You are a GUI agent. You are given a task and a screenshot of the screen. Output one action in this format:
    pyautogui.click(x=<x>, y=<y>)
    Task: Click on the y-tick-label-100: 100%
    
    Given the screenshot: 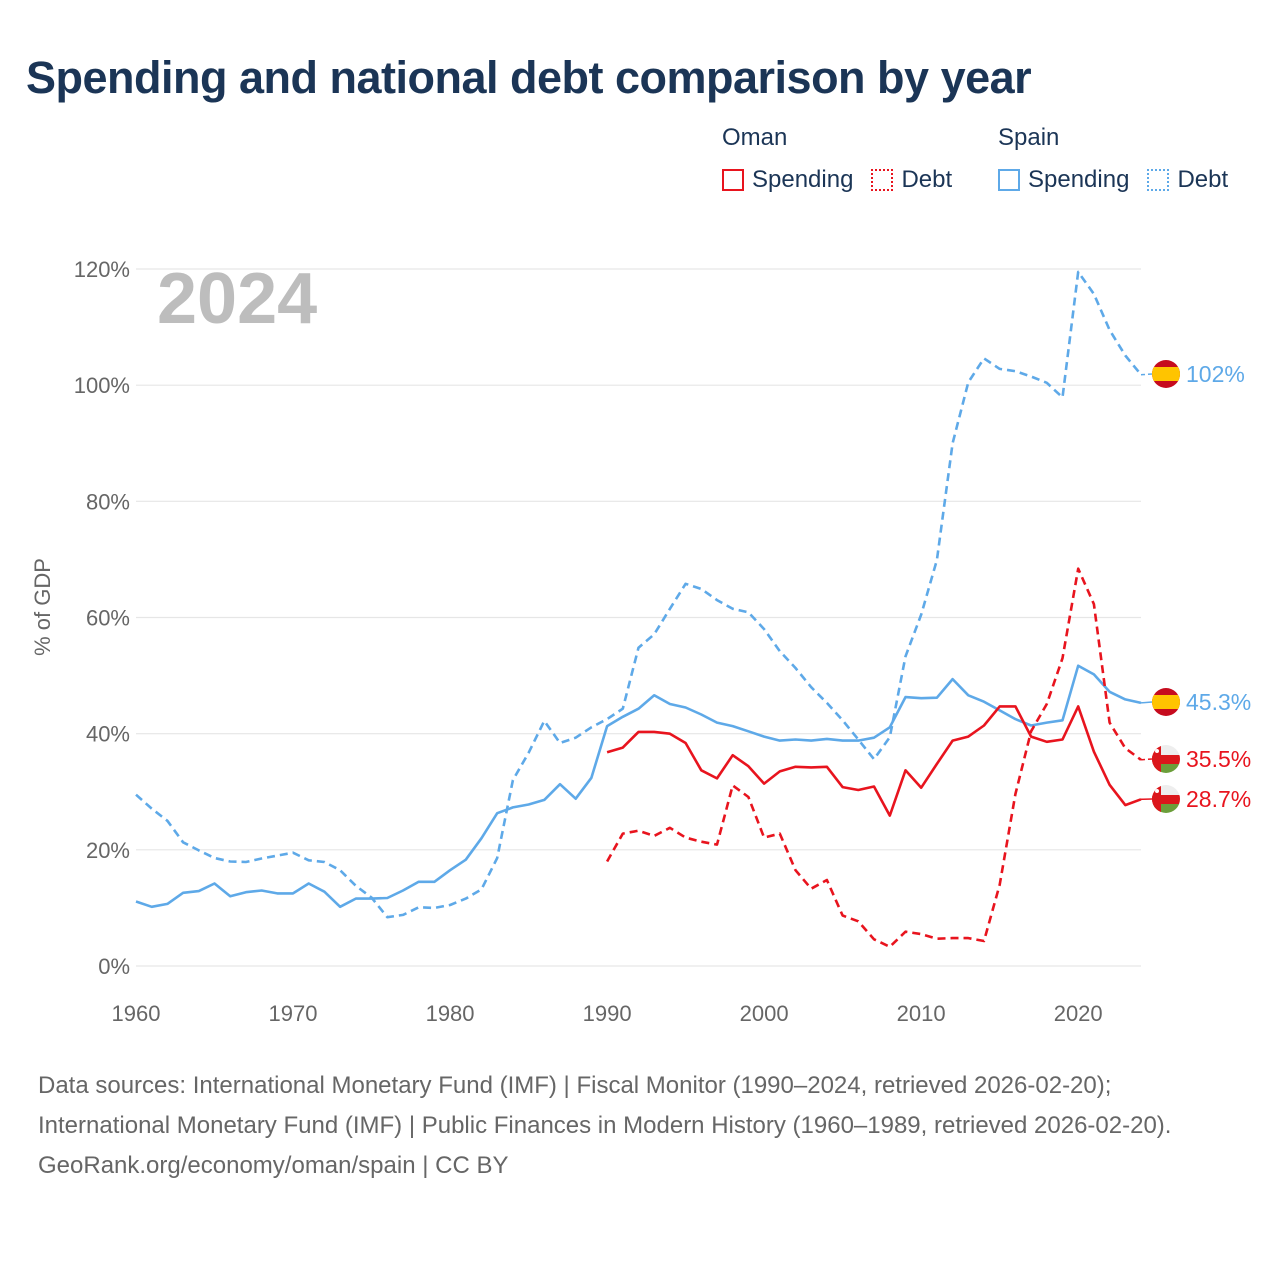 What is the action you would take?
    pyautogui.click(x=102, y=385)
    